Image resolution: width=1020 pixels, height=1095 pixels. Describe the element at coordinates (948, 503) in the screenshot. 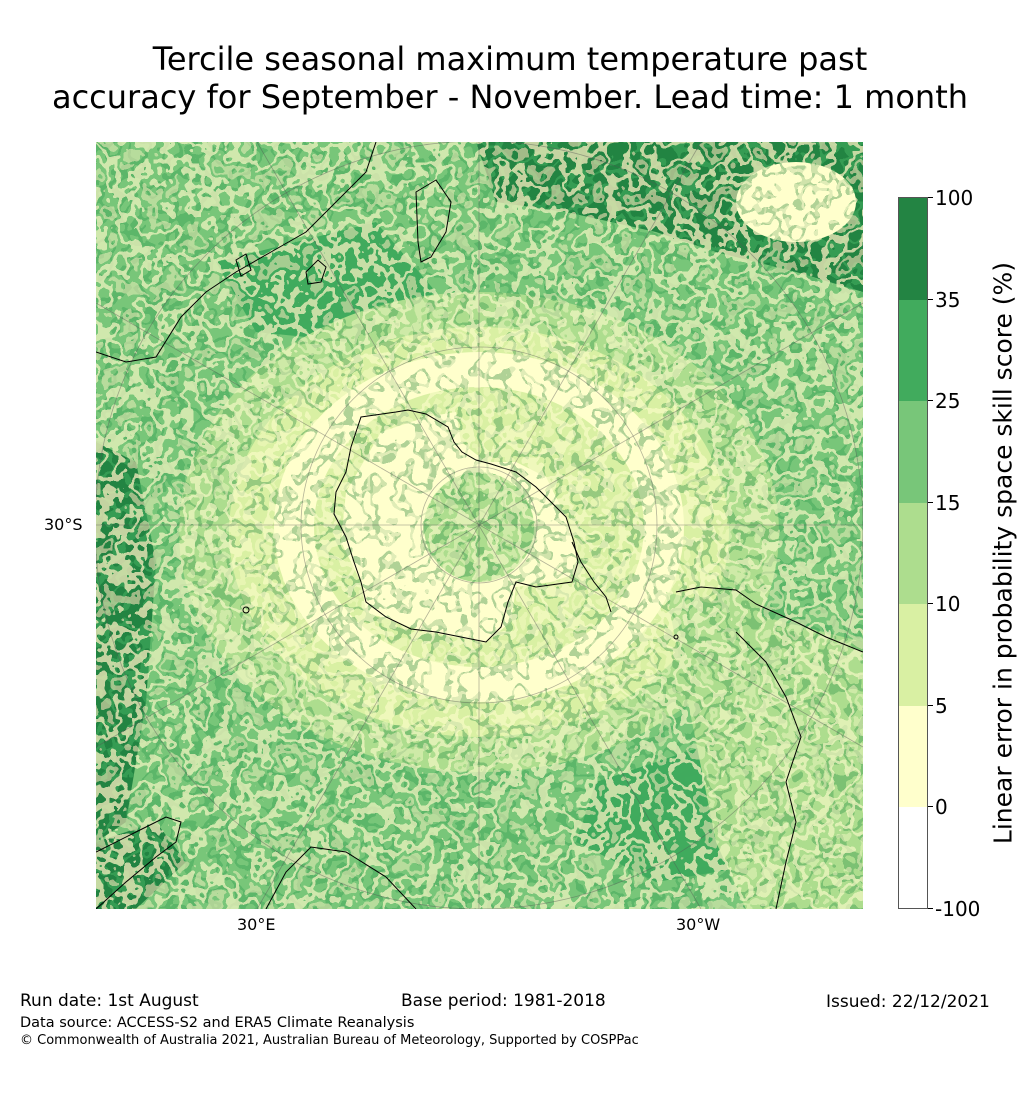

I see `colorbar-tick-label: 15` at that location.